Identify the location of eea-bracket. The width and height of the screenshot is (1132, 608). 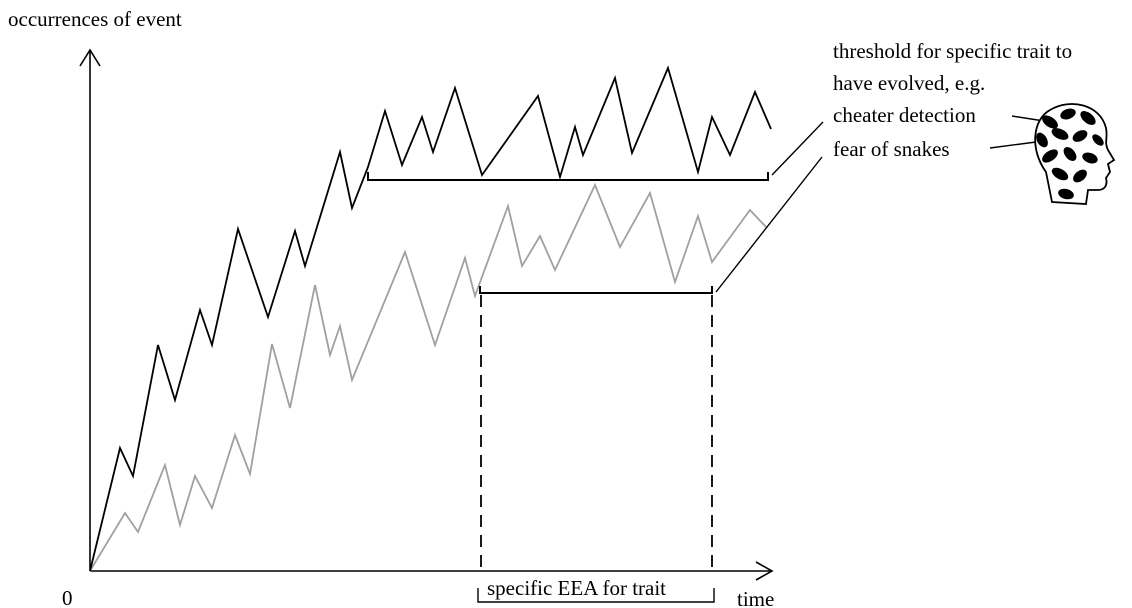
(596, 595).